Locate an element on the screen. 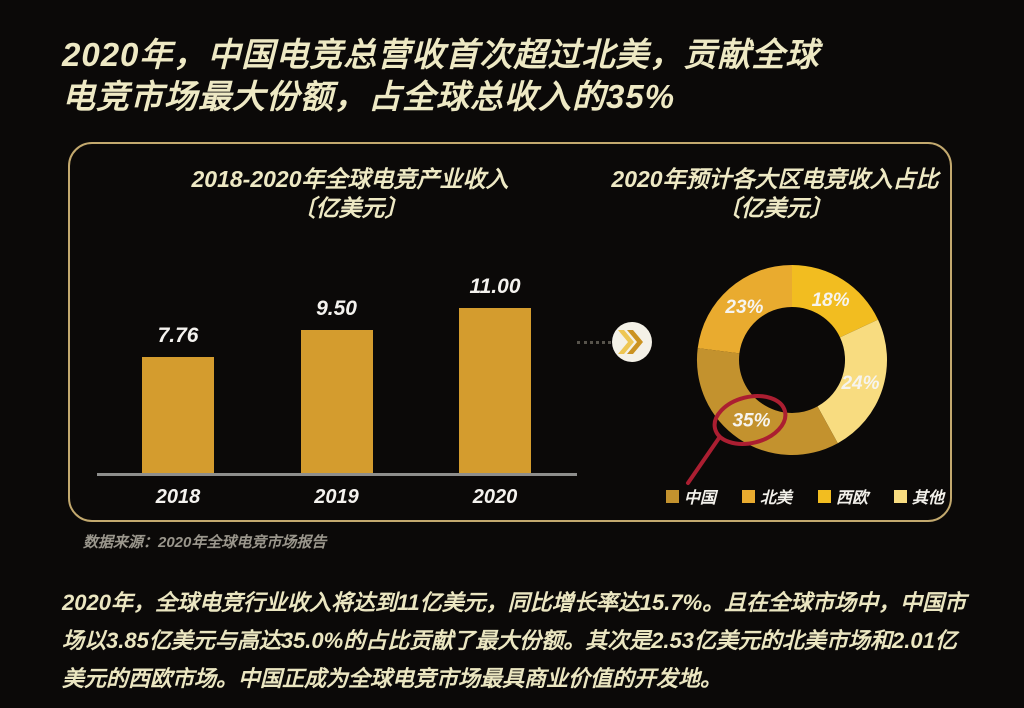 The image size is (1024, 708). donut-svg: 18% 24% 35% 23% is located at coordinates (792, 360).